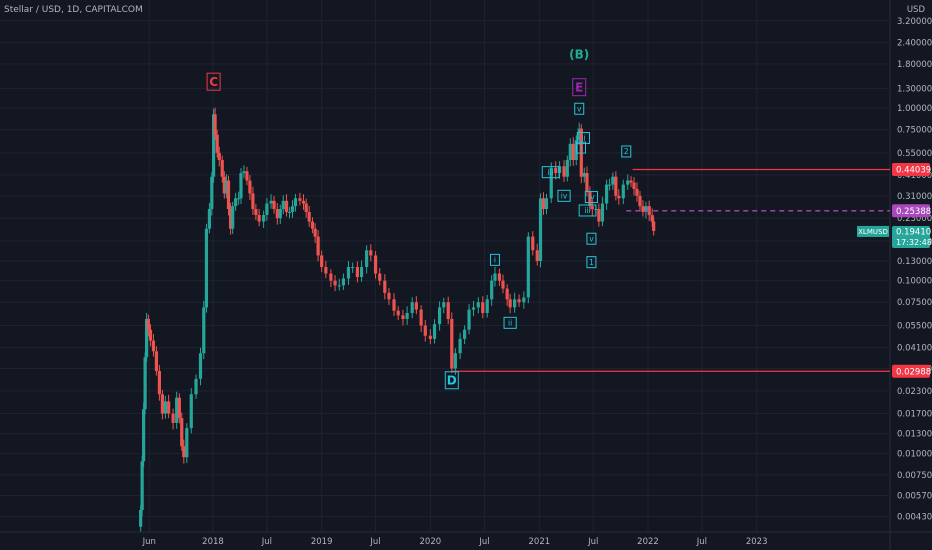 The height and width of the screenshot is (550, 932). What do you see at coordinates (914, 22) in the screenshot?
I see `y-tick-label: 3.20000` at bounding box center [914, 22].